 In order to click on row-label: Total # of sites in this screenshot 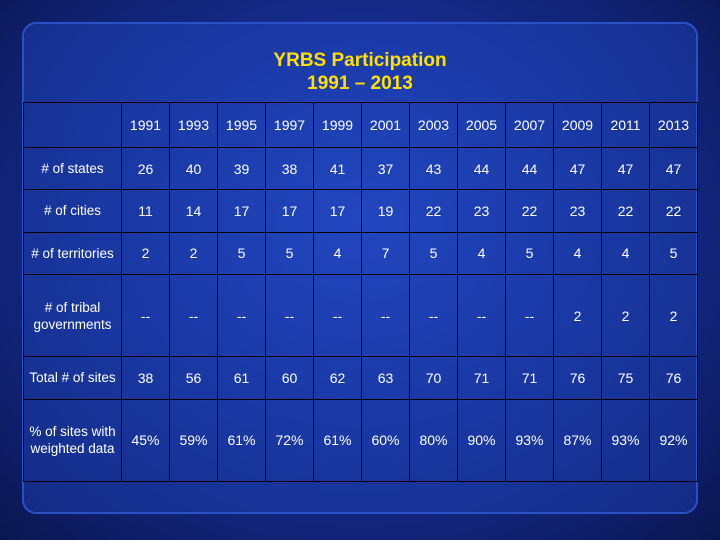, I will do `click(72, 378)`.